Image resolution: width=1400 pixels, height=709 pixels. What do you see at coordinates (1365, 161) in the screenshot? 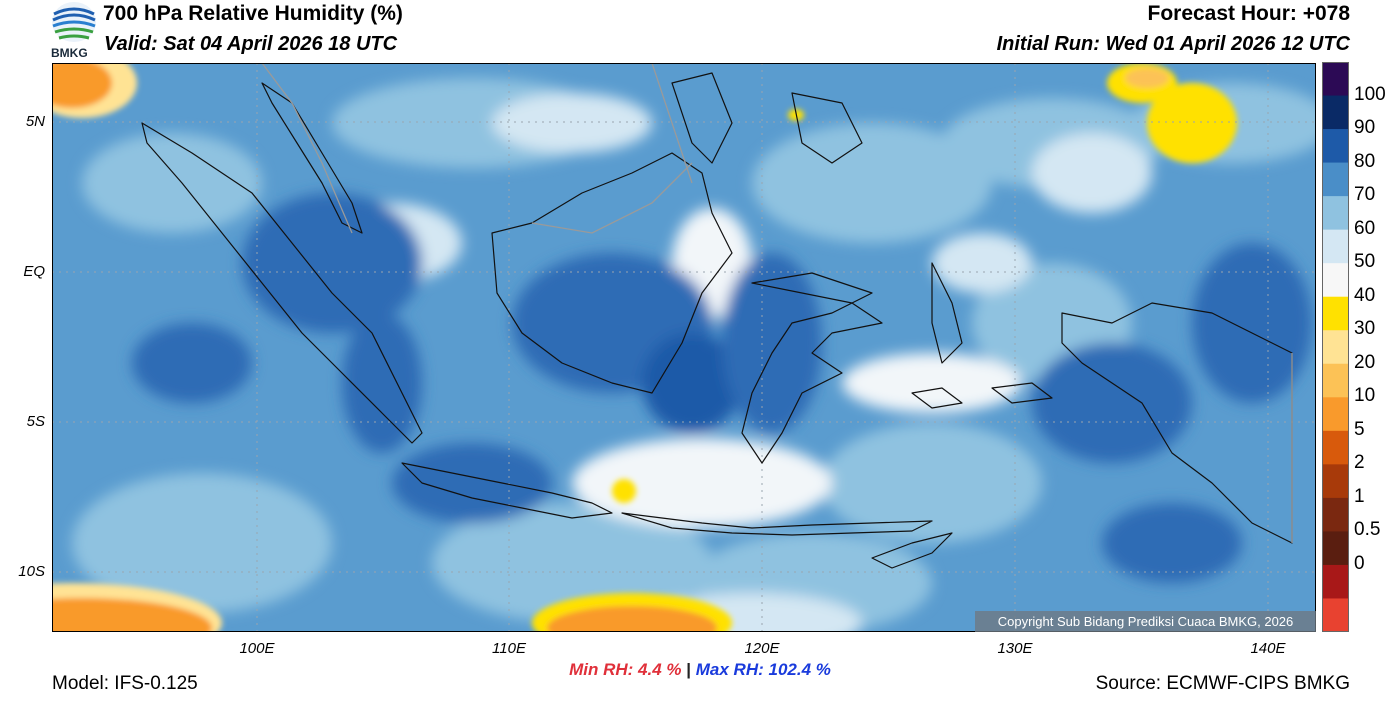
I see `colorbar-label: 80` at bounding box center [1365, 161].